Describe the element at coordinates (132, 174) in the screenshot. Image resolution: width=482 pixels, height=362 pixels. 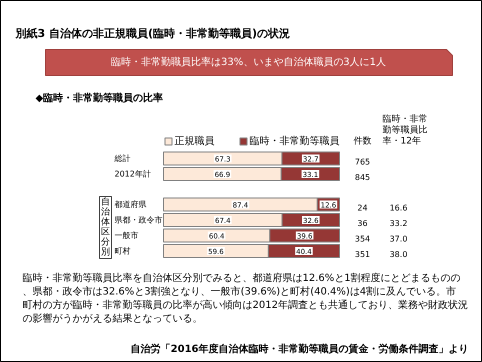
I see `y-tick-label: 2012年計` at that location.